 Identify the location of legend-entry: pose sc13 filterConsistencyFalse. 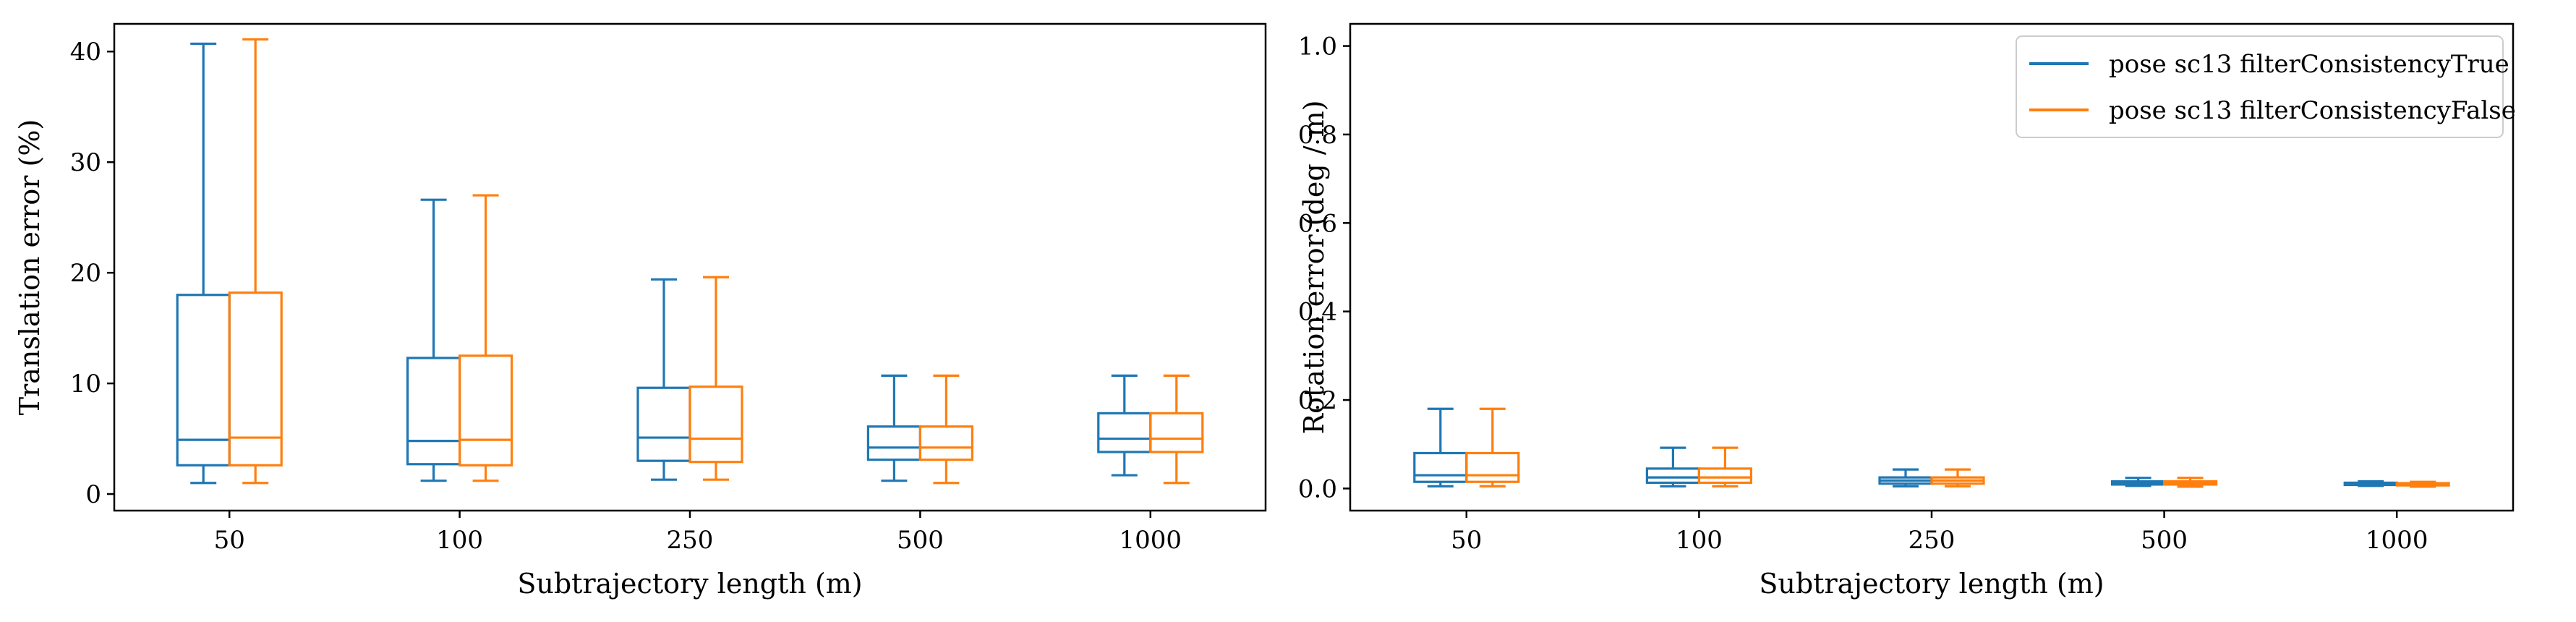
(2312, 110).